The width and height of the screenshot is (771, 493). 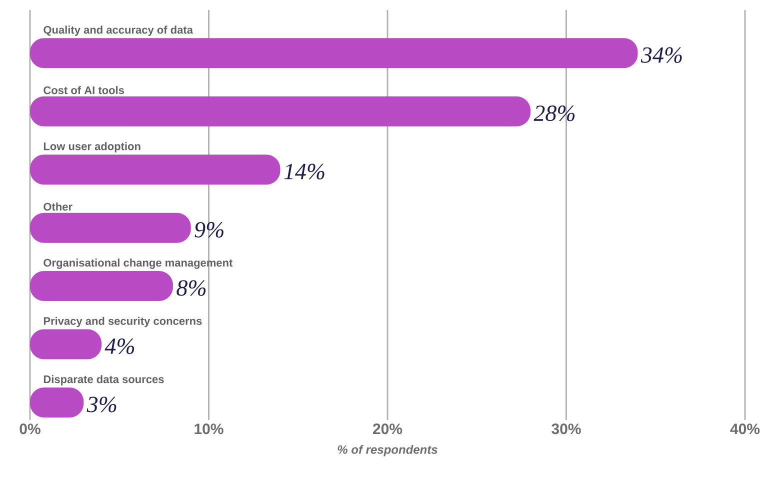 I want to click on x-tick-label: 20%, so click(x=387, y=429).